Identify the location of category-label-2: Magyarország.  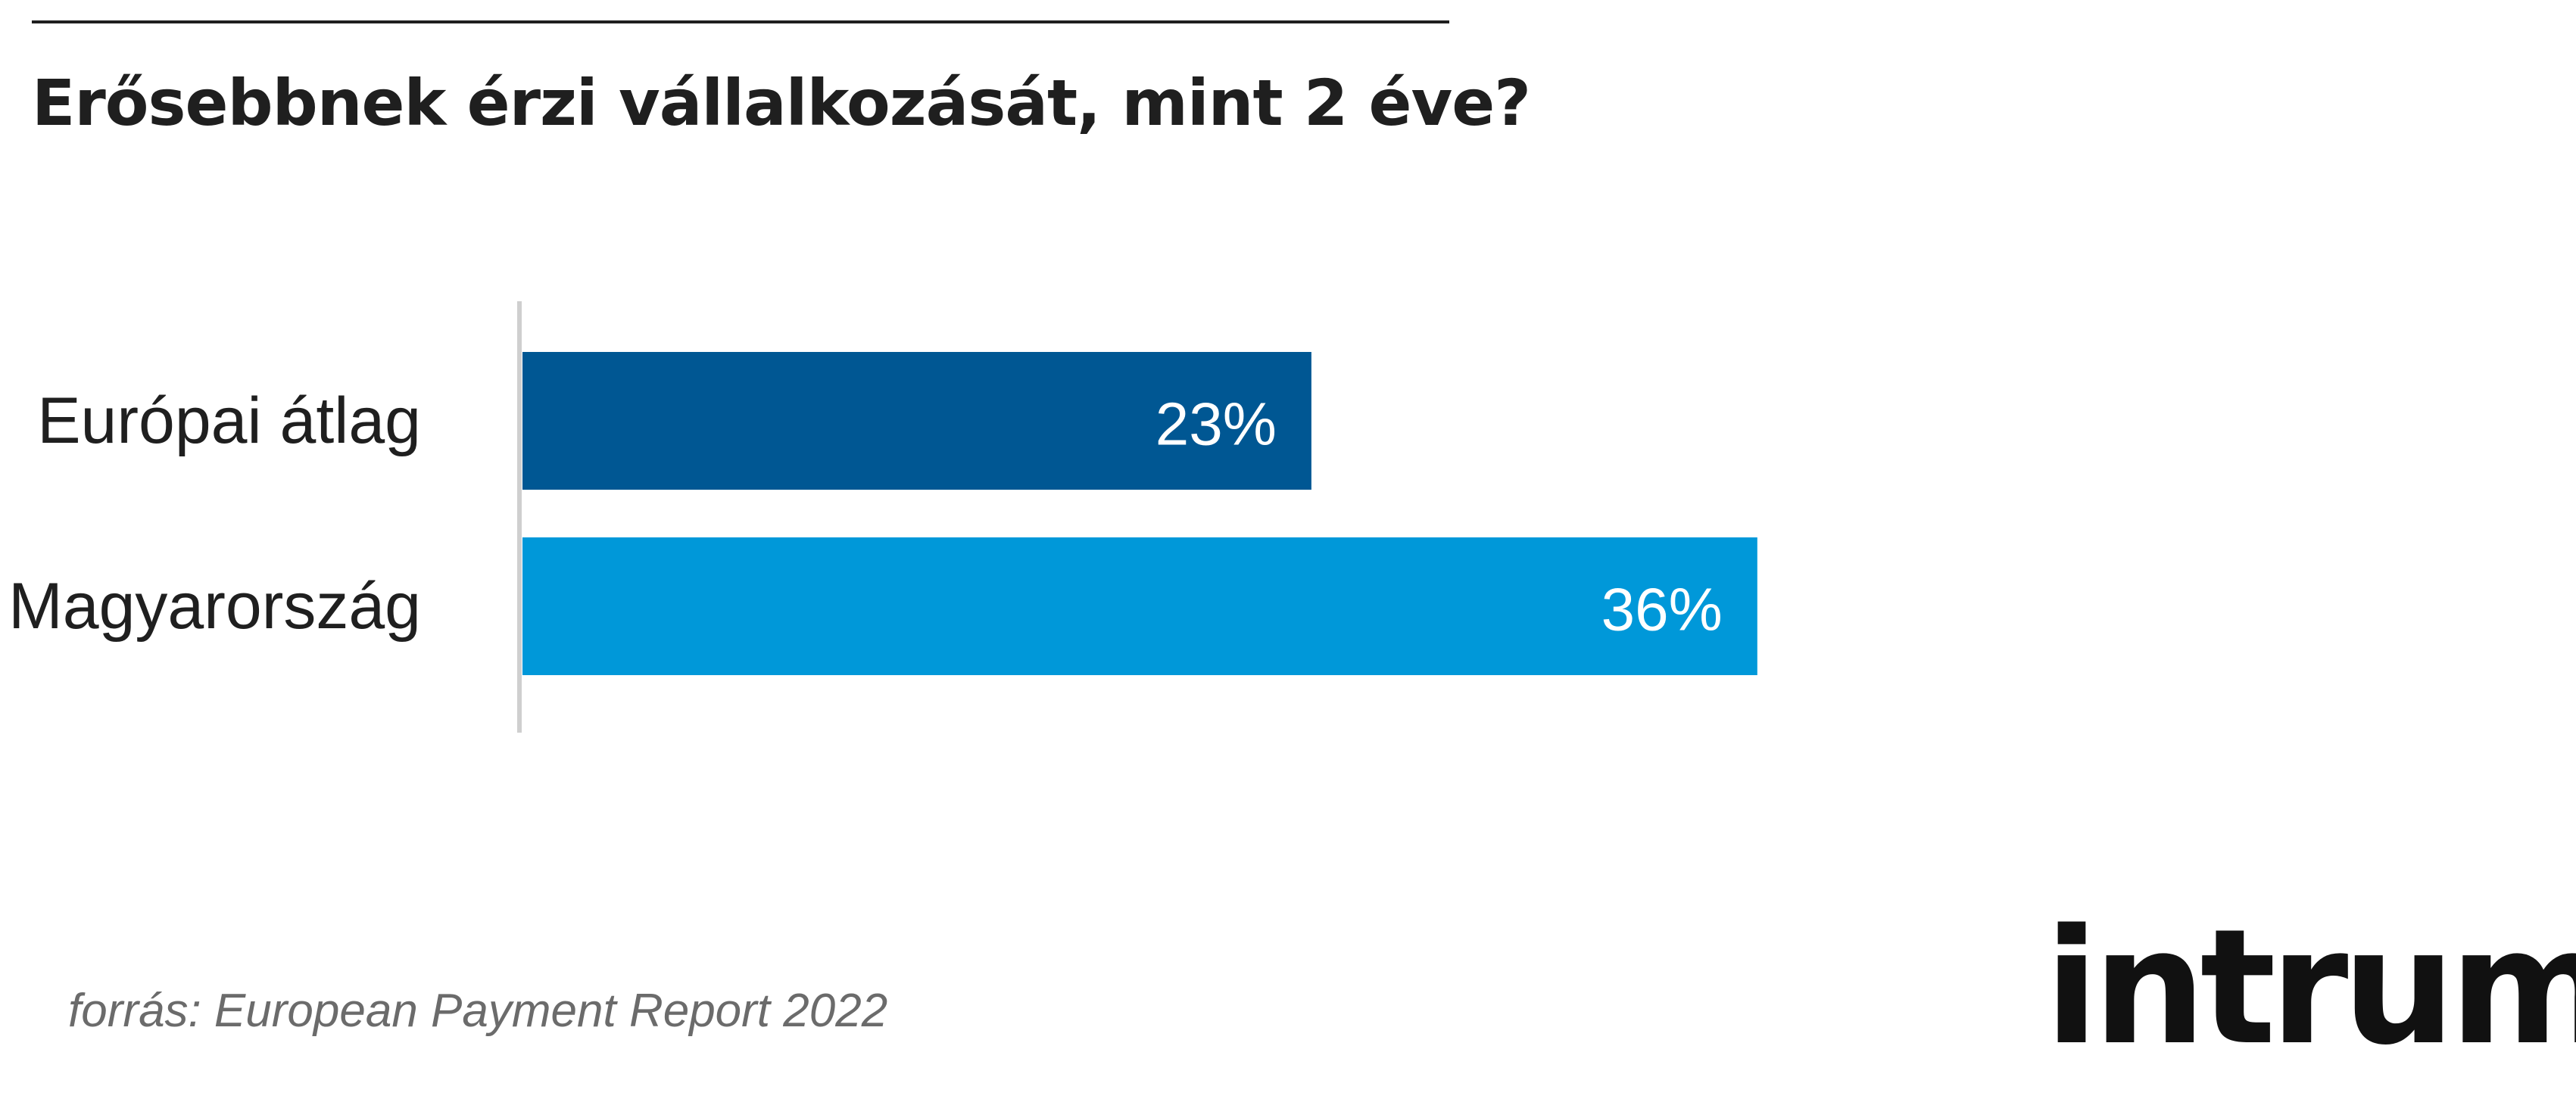
(214, 606).